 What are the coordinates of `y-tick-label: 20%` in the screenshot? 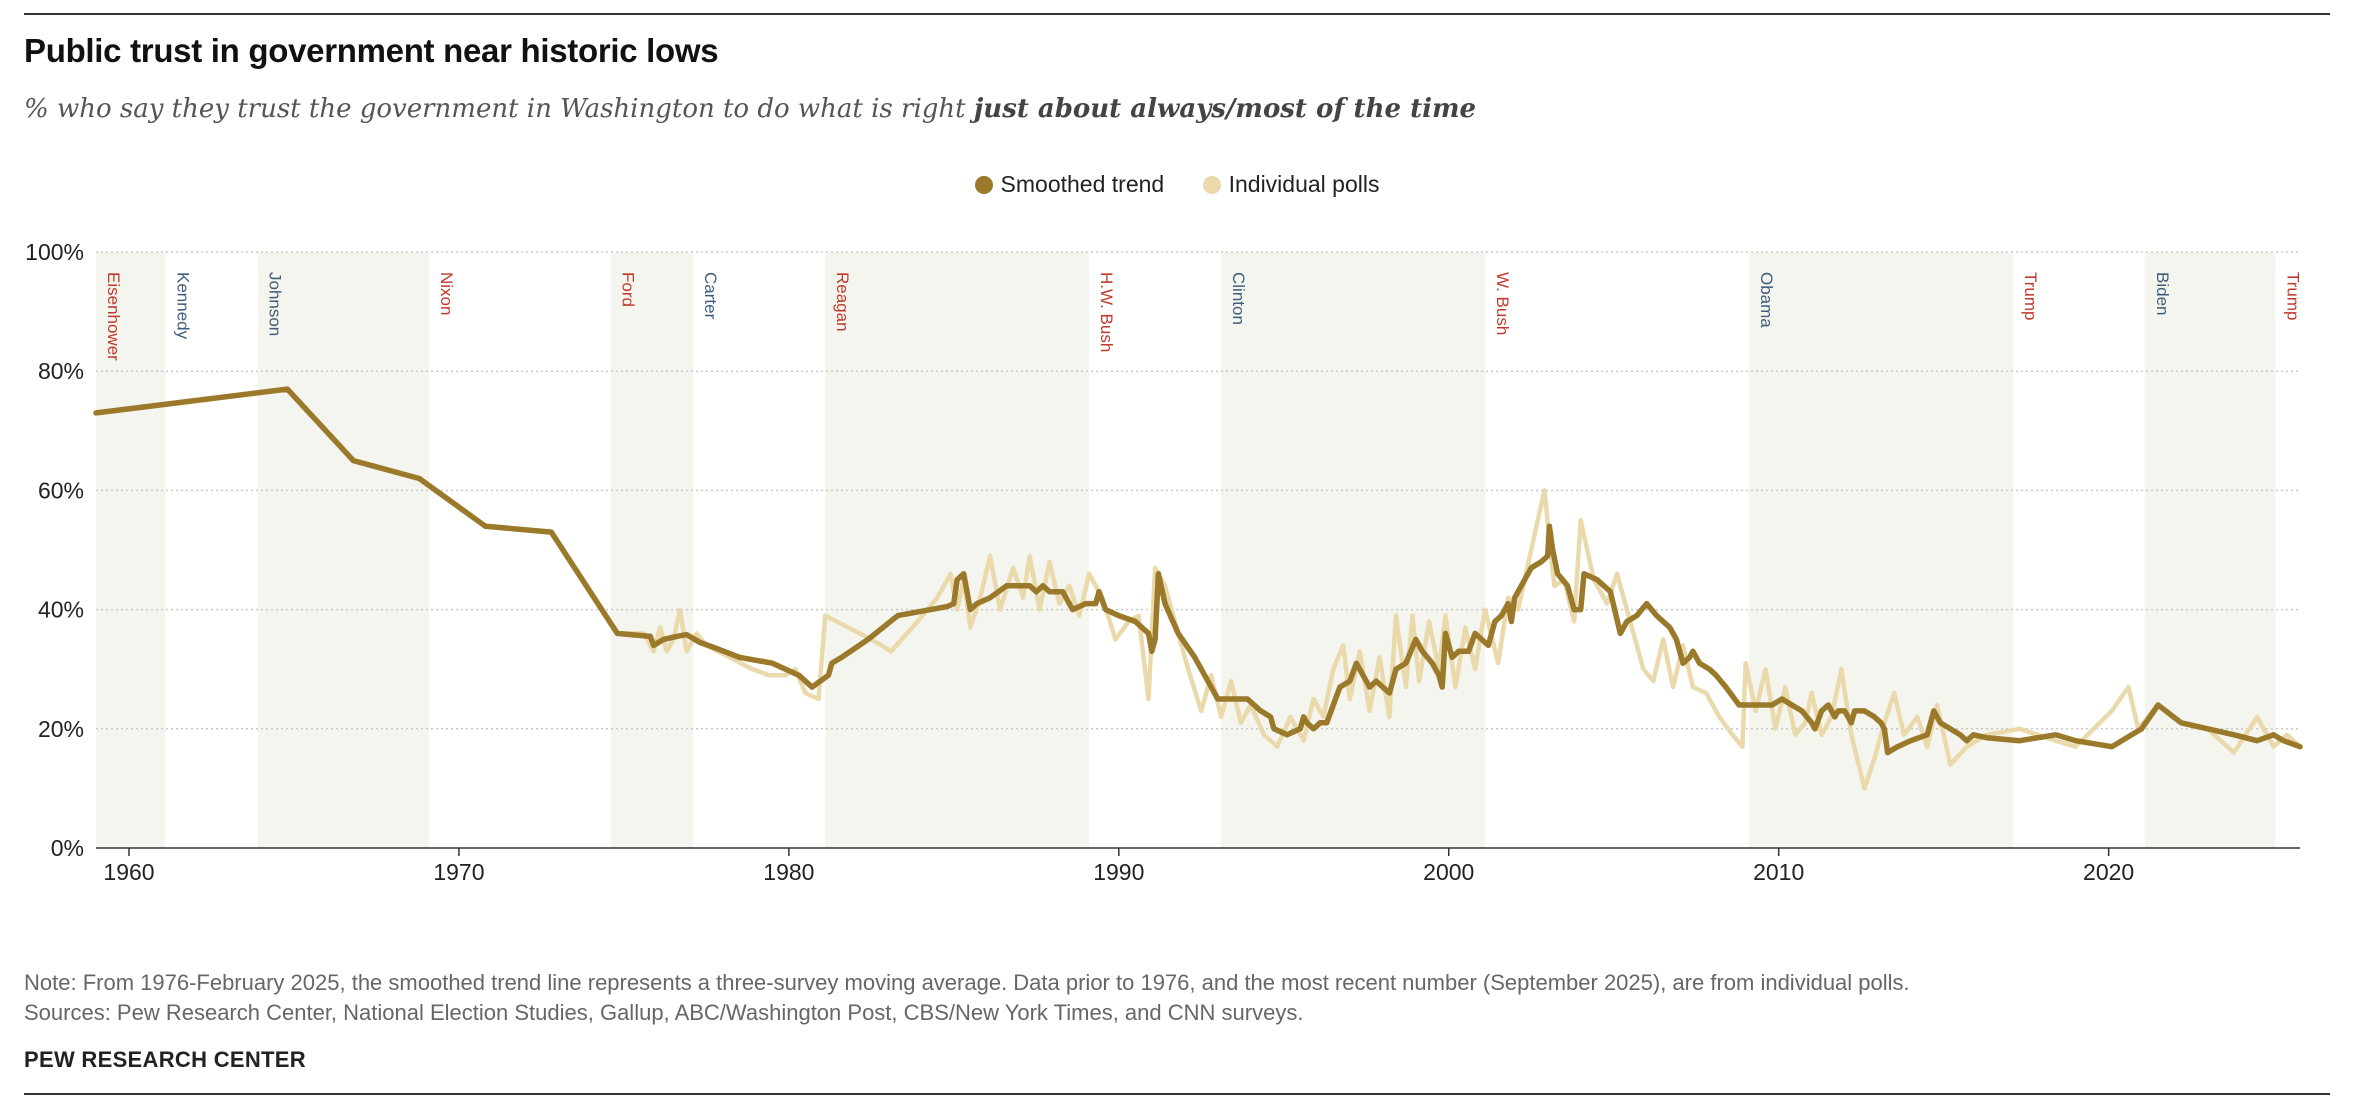 It's located at (61, 729).